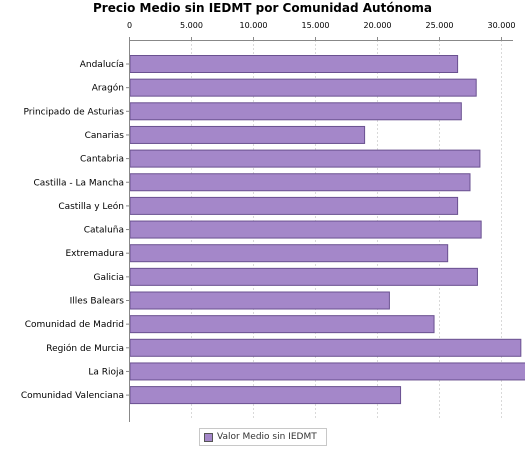 The image size is (525, 450). I want to click on category-label: Canarias, so click(105, 136).